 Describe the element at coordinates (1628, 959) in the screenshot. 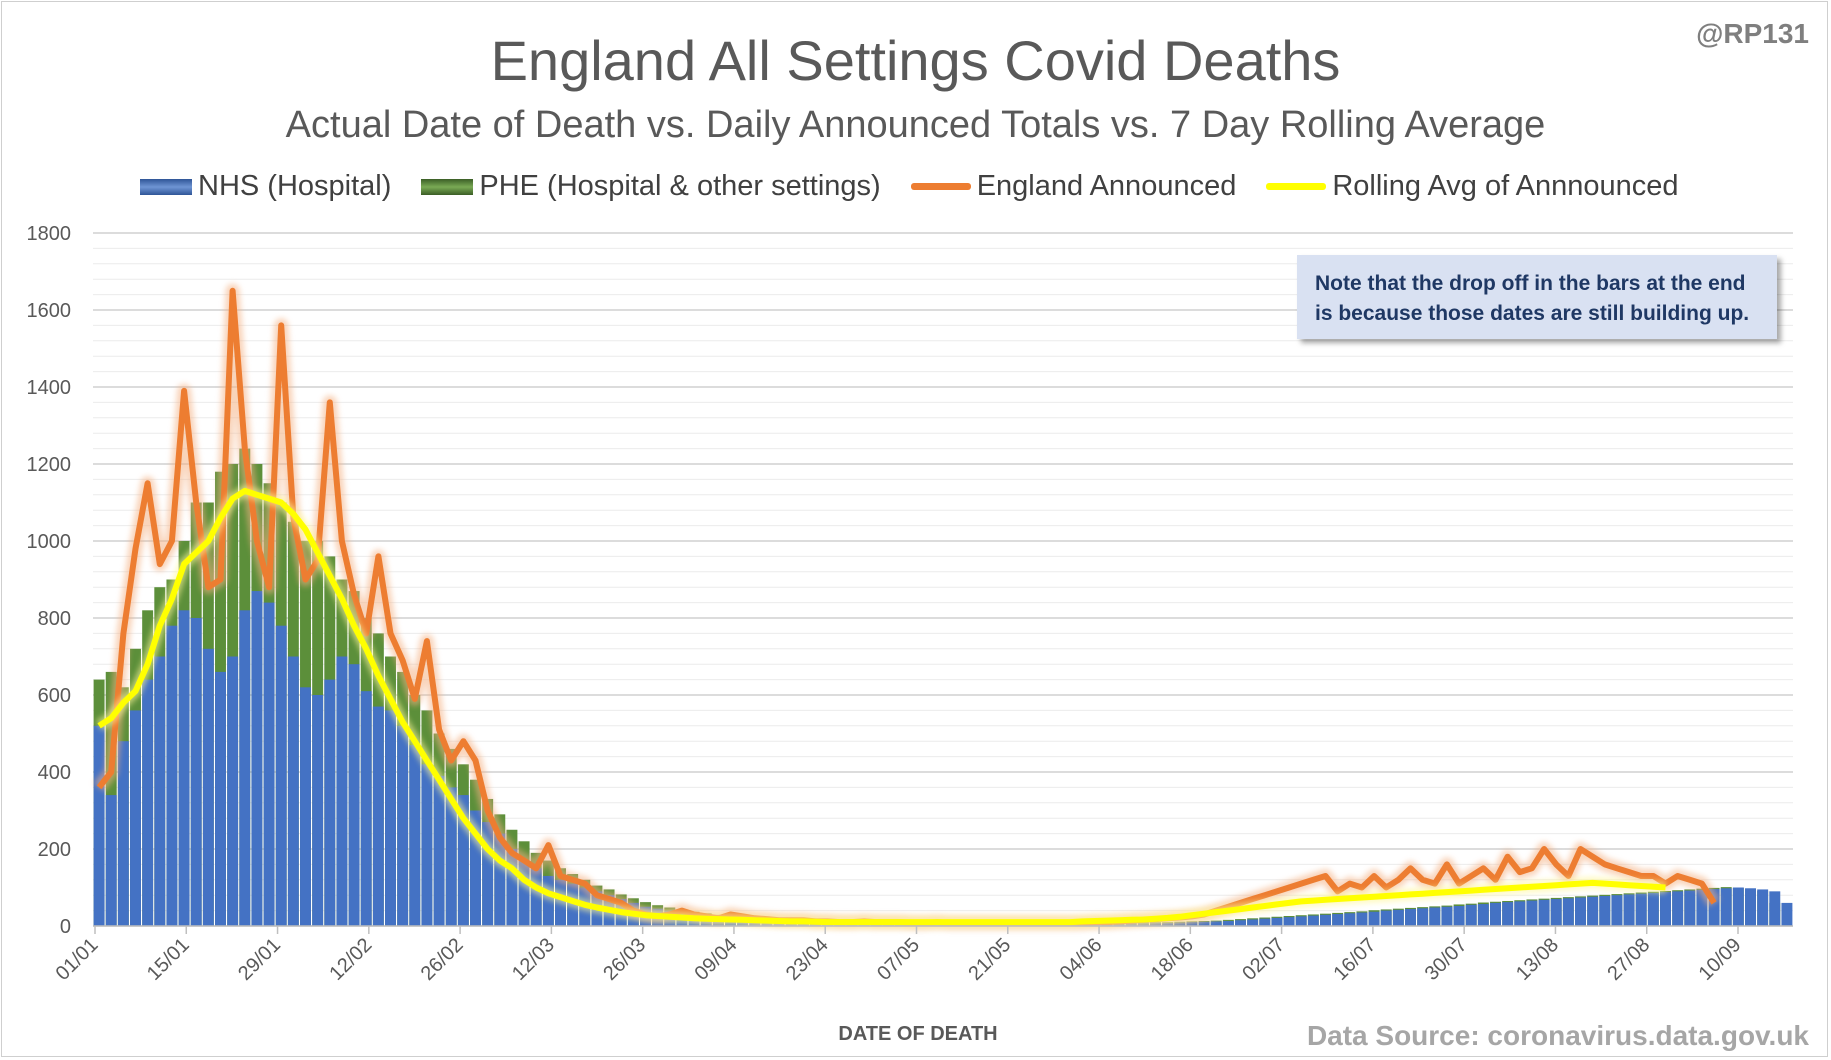

I see `x-tick-label: 27/08` at that location.